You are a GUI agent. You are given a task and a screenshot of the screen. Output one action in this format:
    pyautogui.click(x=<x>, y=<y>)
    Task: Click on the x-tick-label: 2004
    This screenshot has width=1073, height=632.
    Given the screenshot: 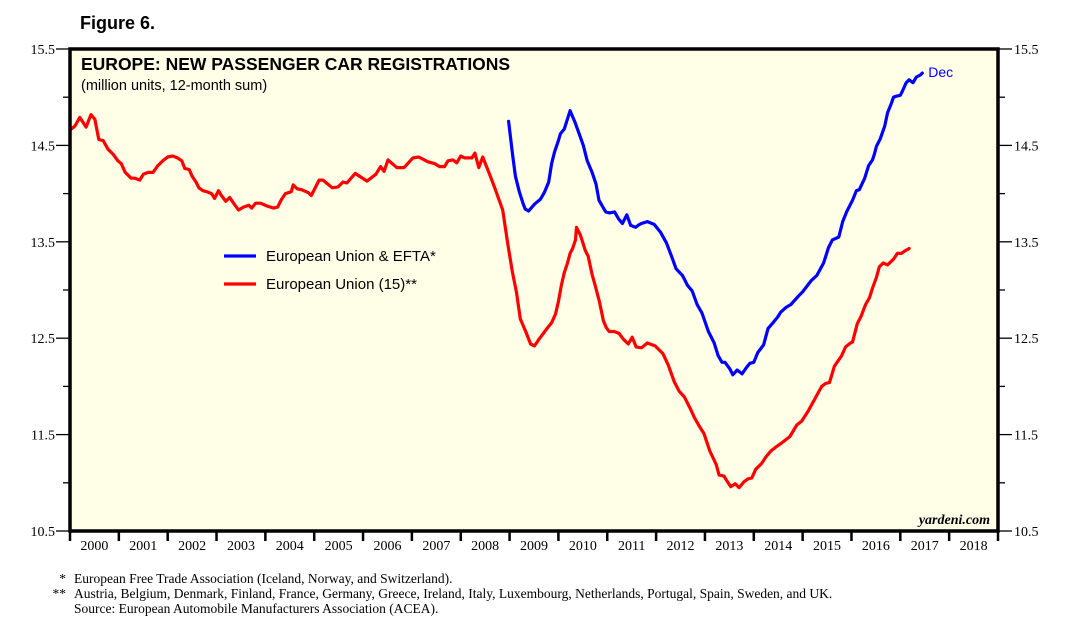 What is the action you would take?
    pyautogui.click(x=290, y=546)
    